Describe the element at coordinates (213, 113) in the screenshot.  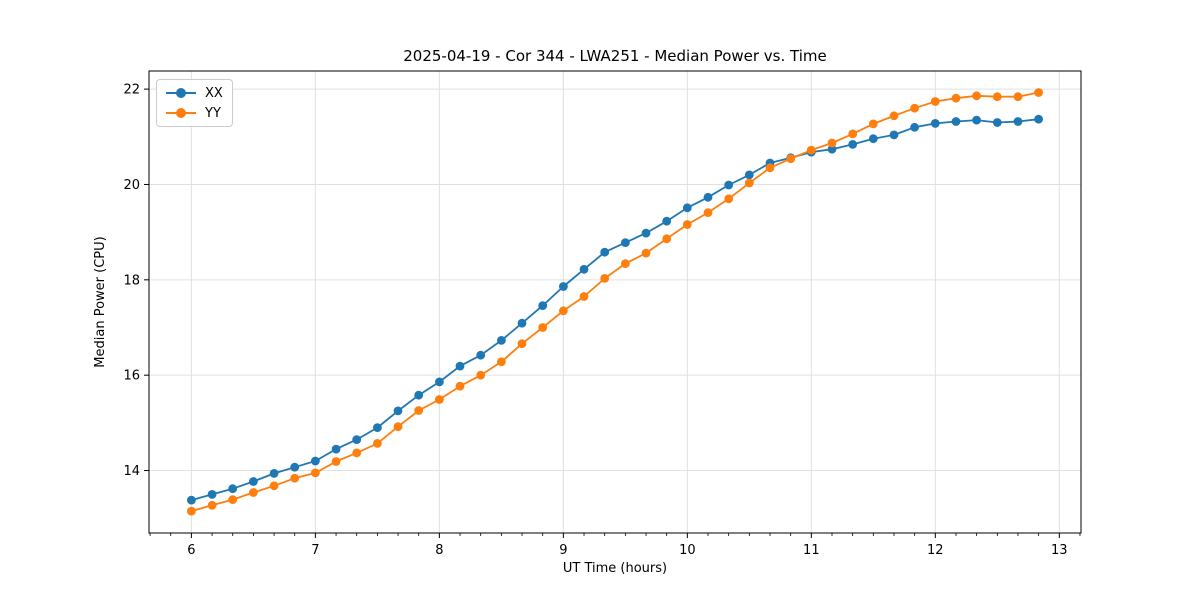
I see `legend-label-yy: YY` at that location.